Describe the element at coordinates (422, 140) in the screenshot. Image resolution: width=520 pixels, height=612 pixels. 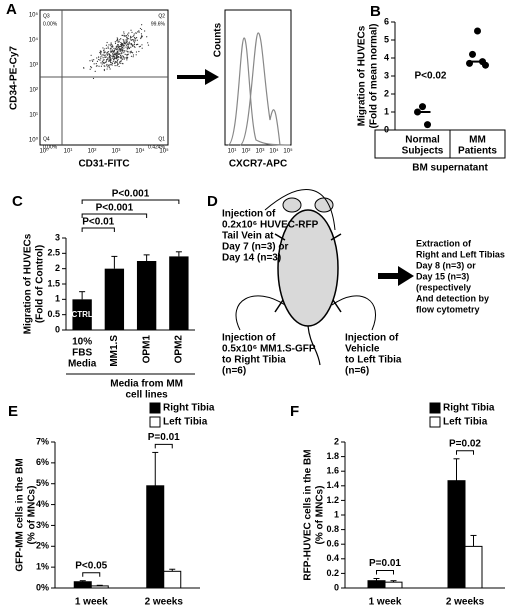
I see `x-tick-label: Normal` at that location.